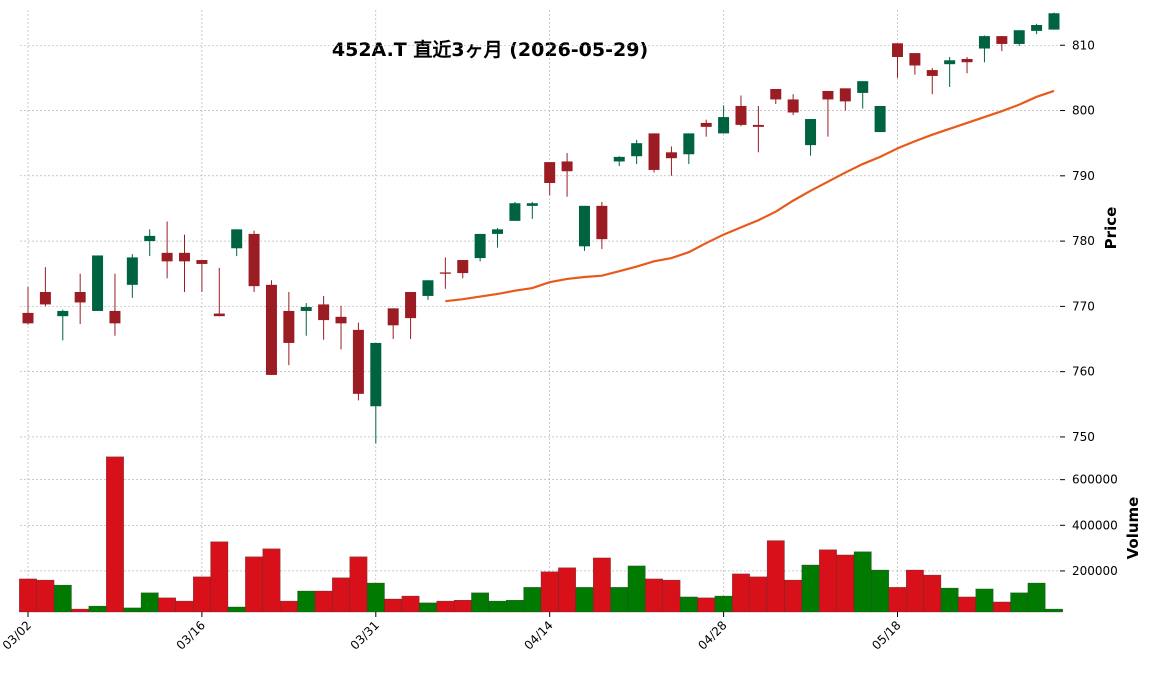  Describe the element at coordinates (712, 635) in the screenshot. I see `x-tick-label: 04/28` at that location.